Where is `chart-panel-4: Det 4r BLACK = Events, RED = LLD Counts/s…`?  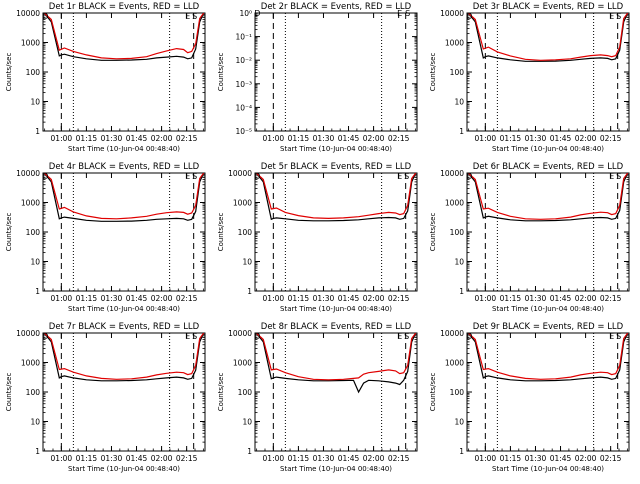
chart-panel-4: Det 4r BLACK = Events, RED = LLD Counts/s… is located at coordinates (105, 237).